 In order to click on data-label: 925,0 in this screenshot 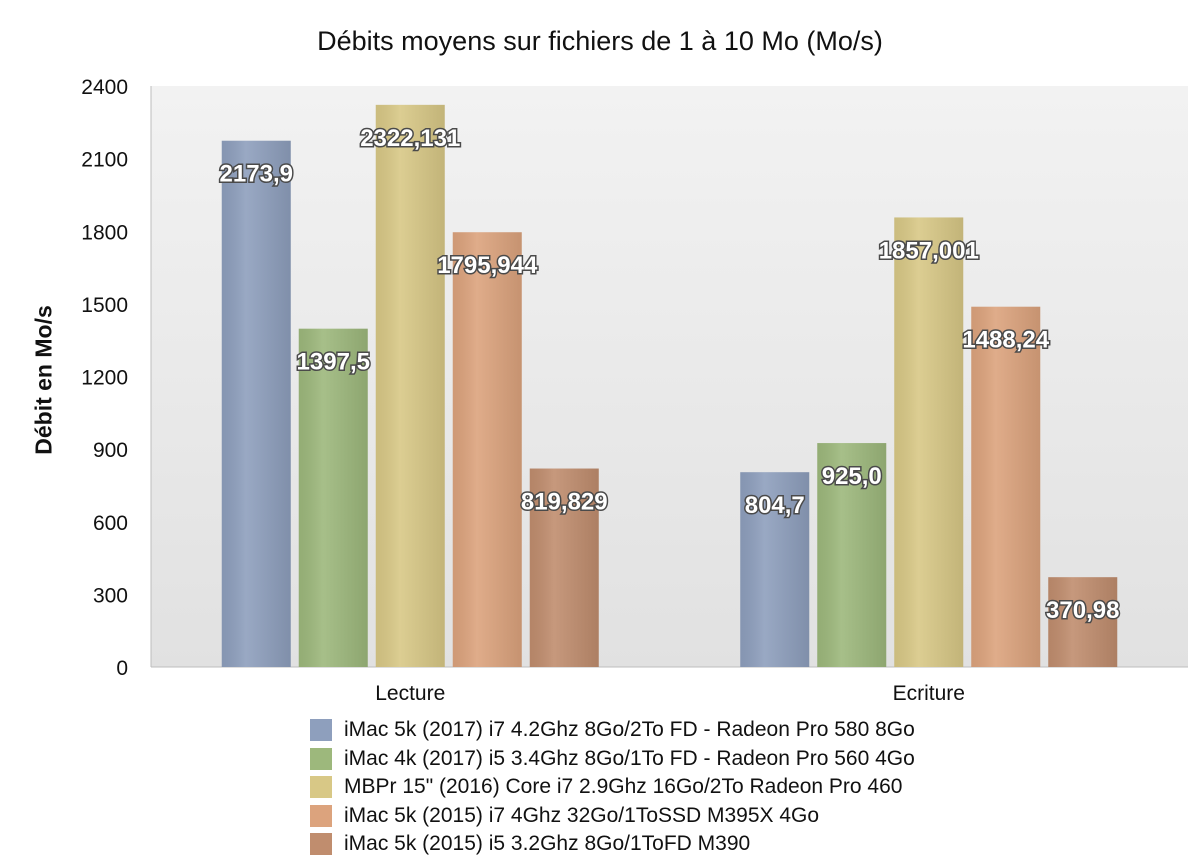, I will do `click(852, 476)`.